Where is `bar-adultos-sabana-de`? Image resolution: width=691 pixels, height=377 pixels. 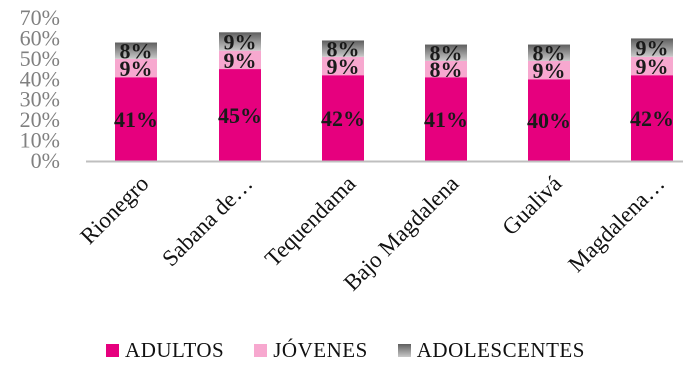
bar-adultos-sabana-de is located at coordinates (240, 115).